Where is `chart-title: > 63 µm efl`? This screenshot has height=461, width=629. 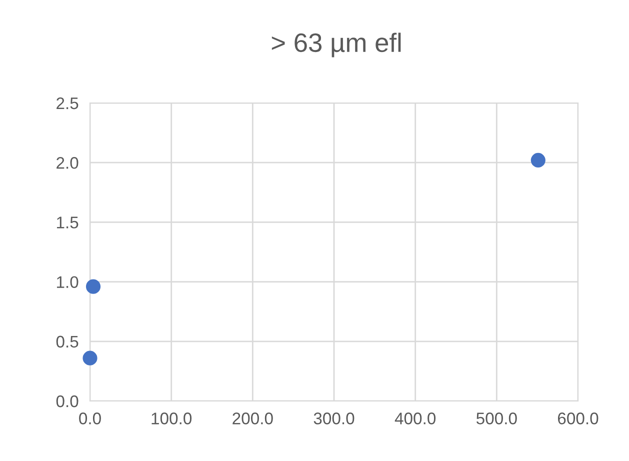 chart-title: > 63 µm efl is located at coordinates (336, 45).